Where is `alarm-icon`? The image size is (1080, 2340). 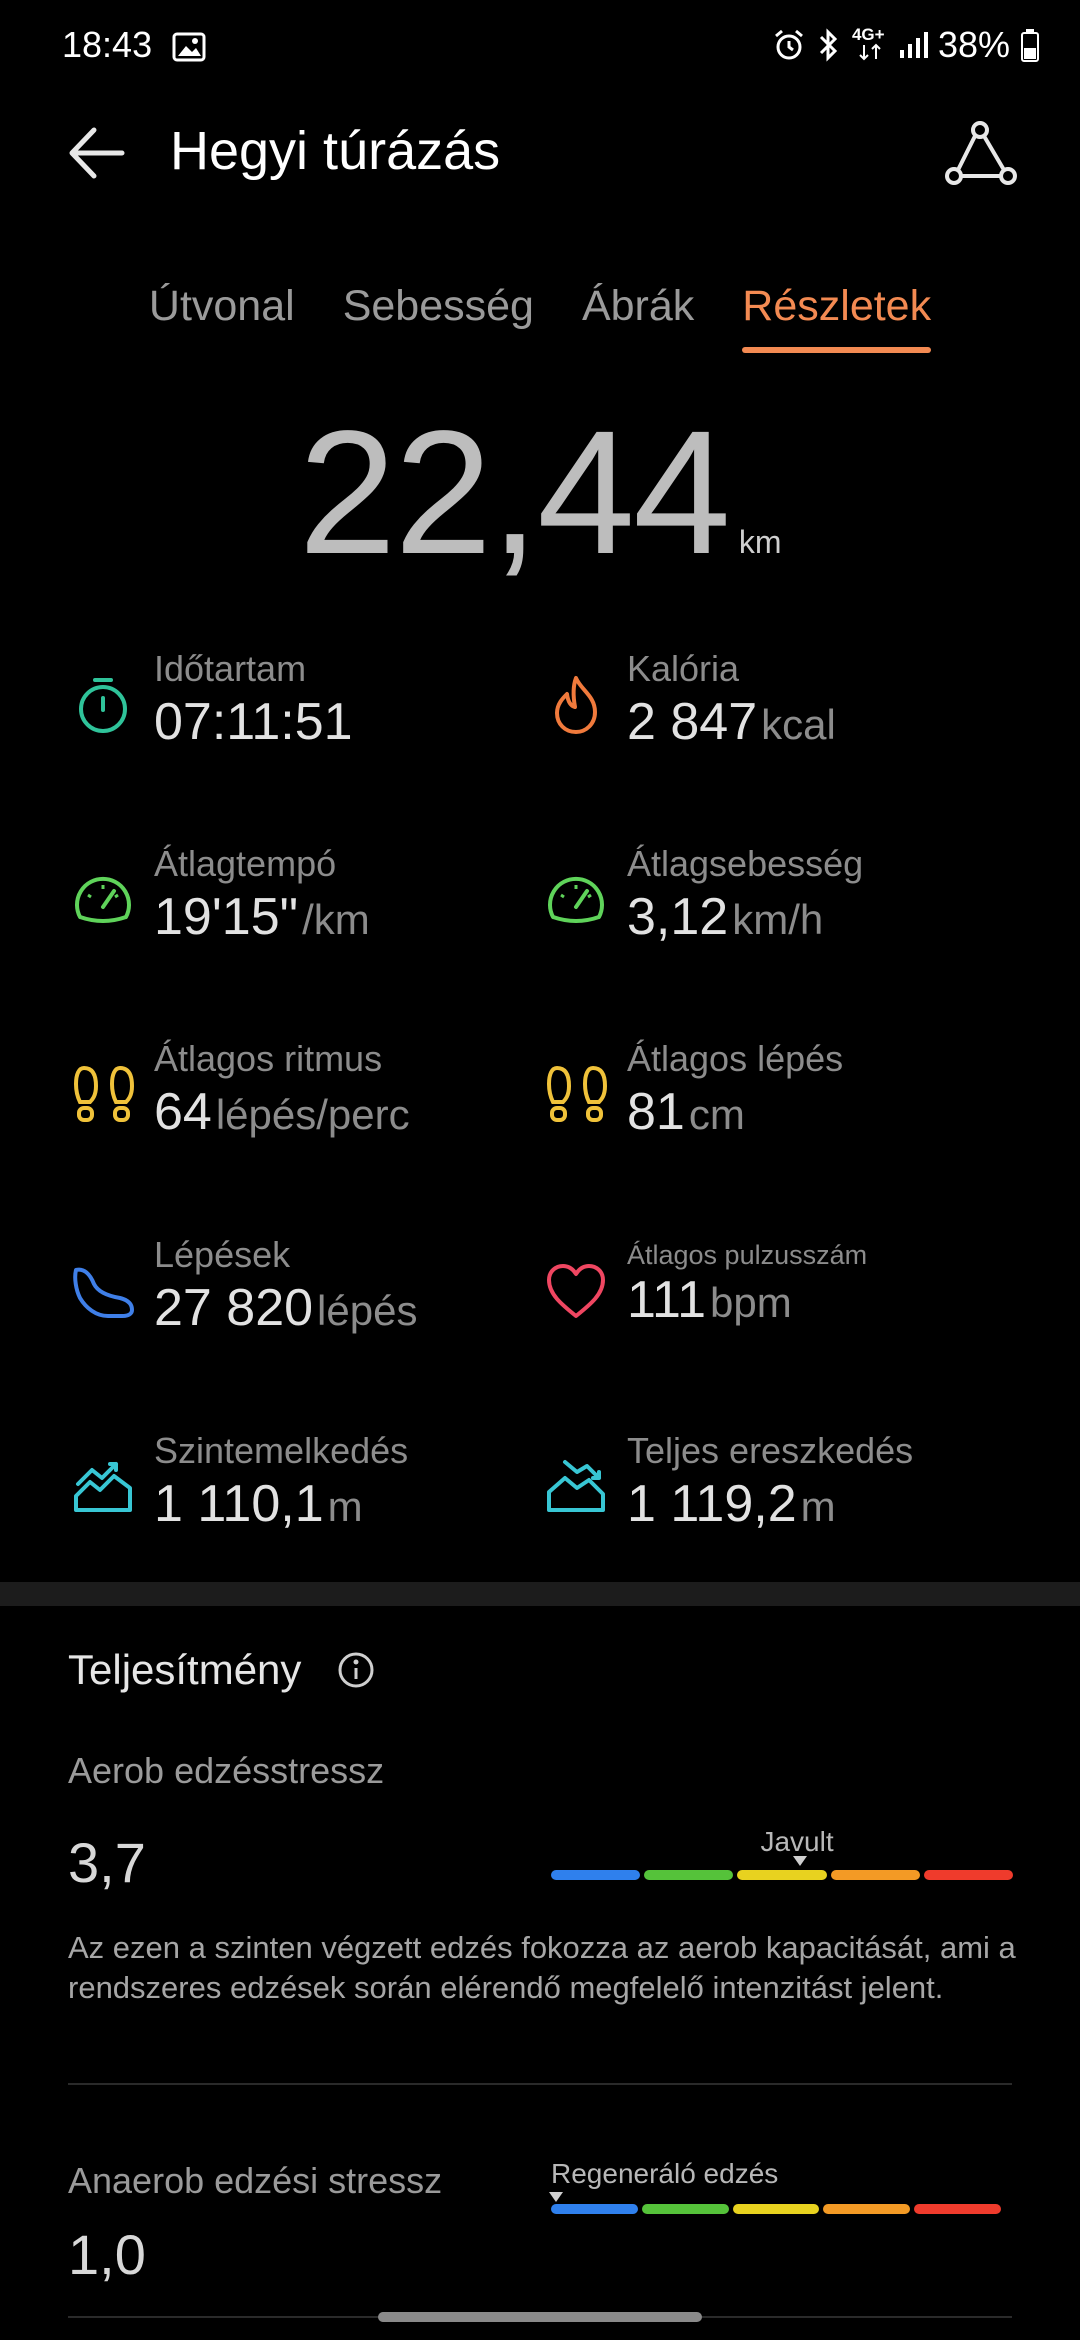
alarm-icon is located at coordinates (788, 44).